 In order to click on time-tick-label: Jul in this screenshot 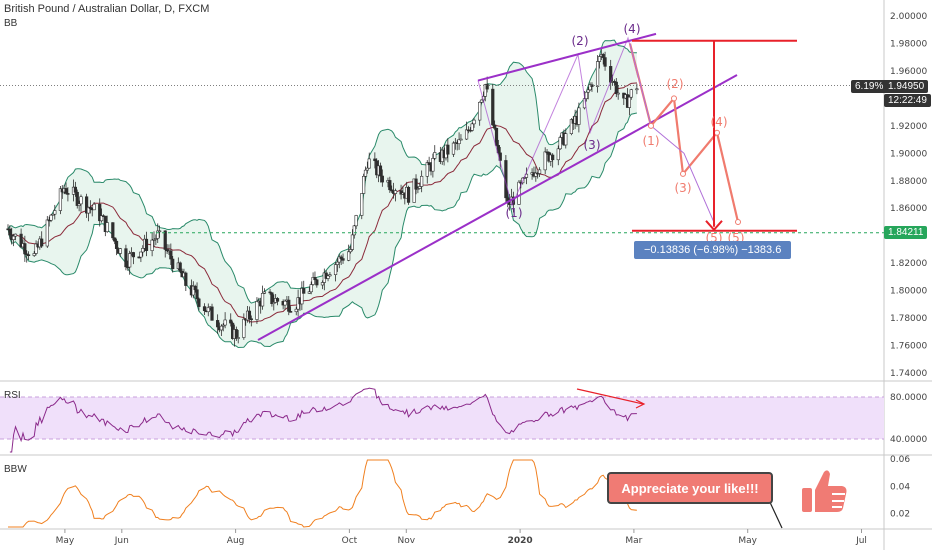, I will do `click(861, 541)`.